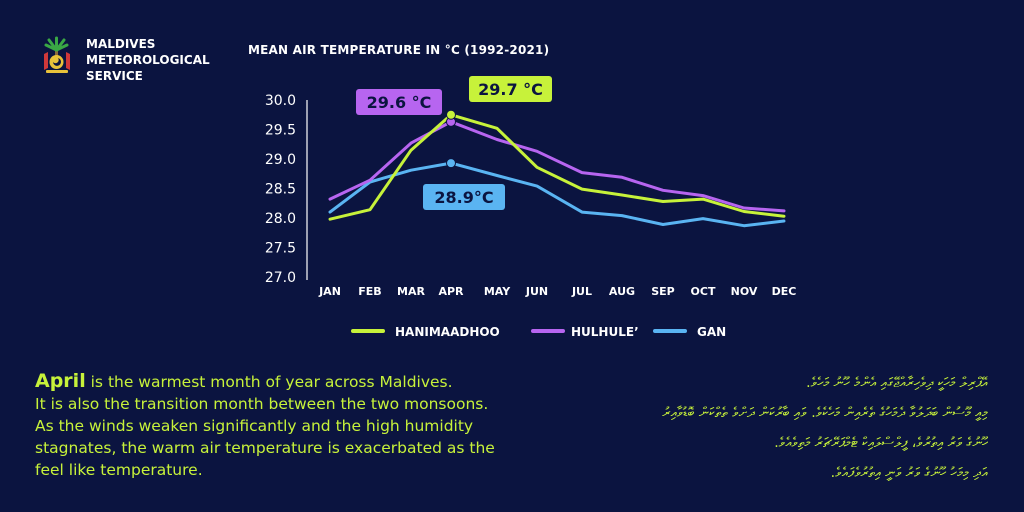  Describe the element at coordinates (280, 278) in the screenshot. I see `y-tick-label: 27.0` at that location.